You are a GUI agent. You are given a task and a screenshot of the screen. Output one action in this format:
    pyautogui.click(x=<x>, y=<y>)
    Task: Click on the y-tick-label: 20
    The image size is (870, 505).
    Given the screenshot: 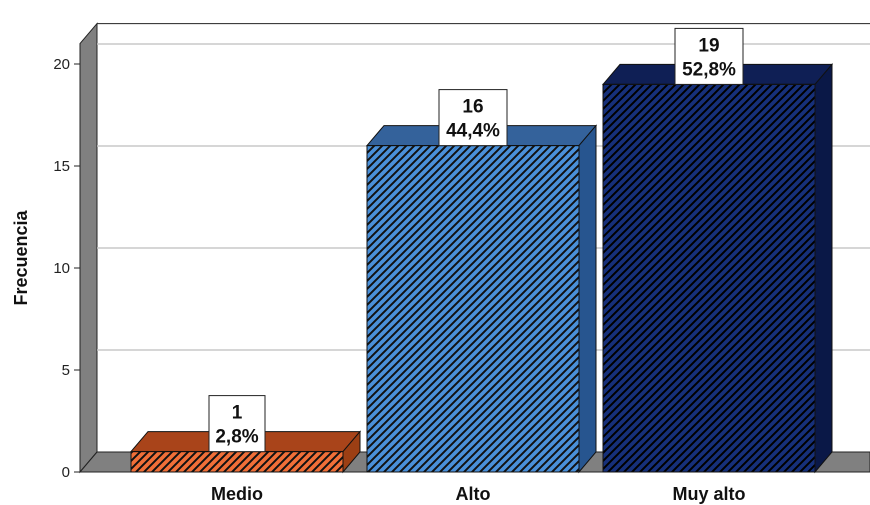 What is the action you would take?
    pyautogui.click(x=61, y=64)
    